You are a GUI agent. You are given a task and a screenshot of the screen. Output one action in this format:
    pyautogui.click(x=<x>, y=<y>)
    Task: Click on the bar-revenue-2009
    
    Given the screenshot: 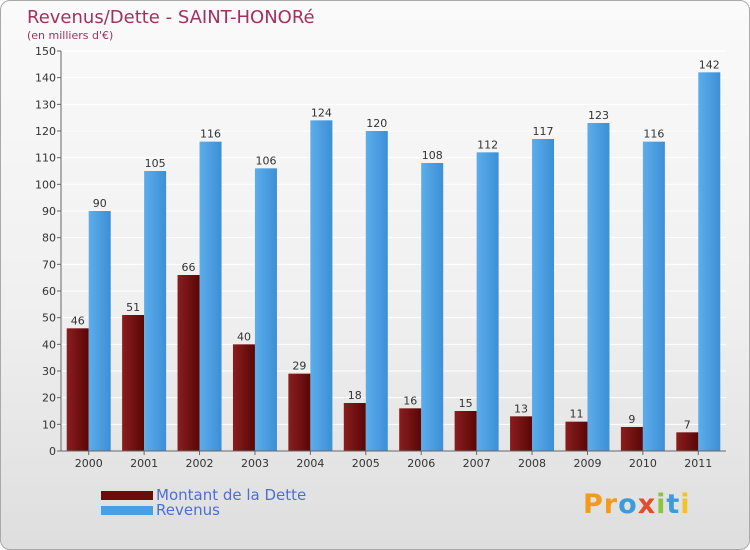 What is the action you would take?
    pyautogui.click(x=598, y=287)
    